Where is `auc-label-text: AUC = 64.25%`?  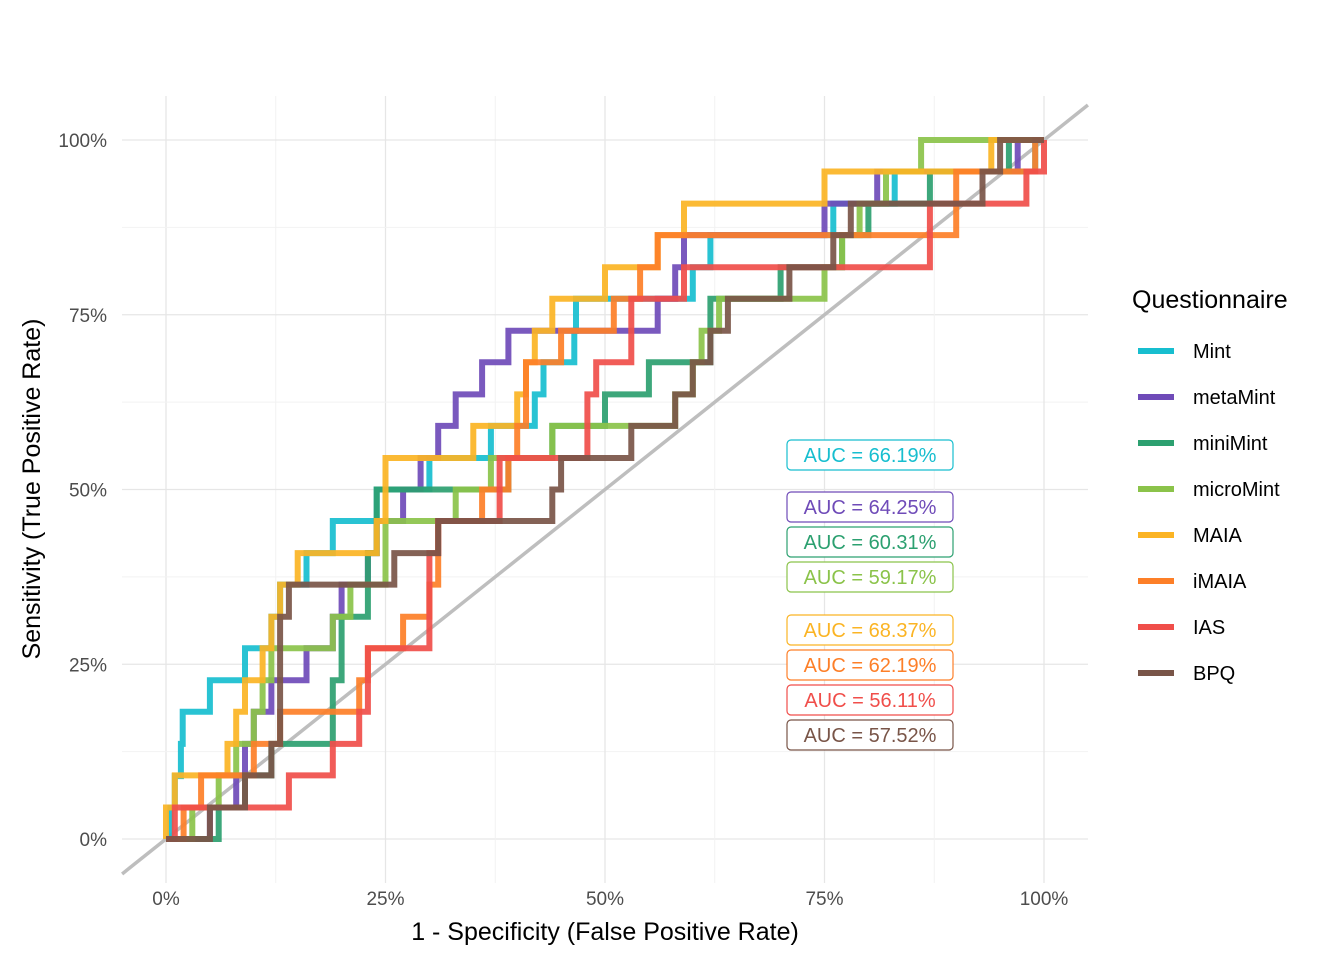
auc-label-text: AUC = 64.25% is located at coordinates (870, 508).